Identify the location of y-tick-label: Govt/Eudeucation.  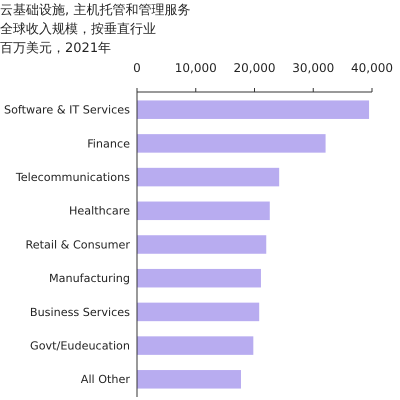
(80, 346).